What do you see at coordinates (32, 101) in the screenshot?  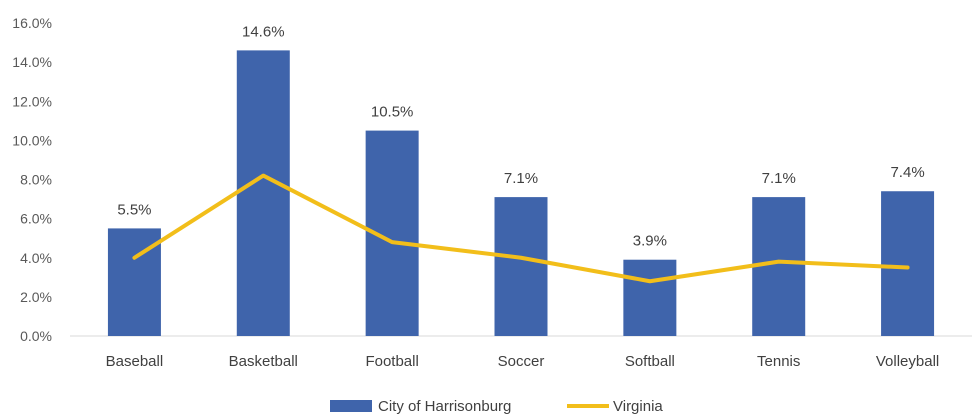 I see `y-tick-label: 12.0%` at bounding box center [32, 101].